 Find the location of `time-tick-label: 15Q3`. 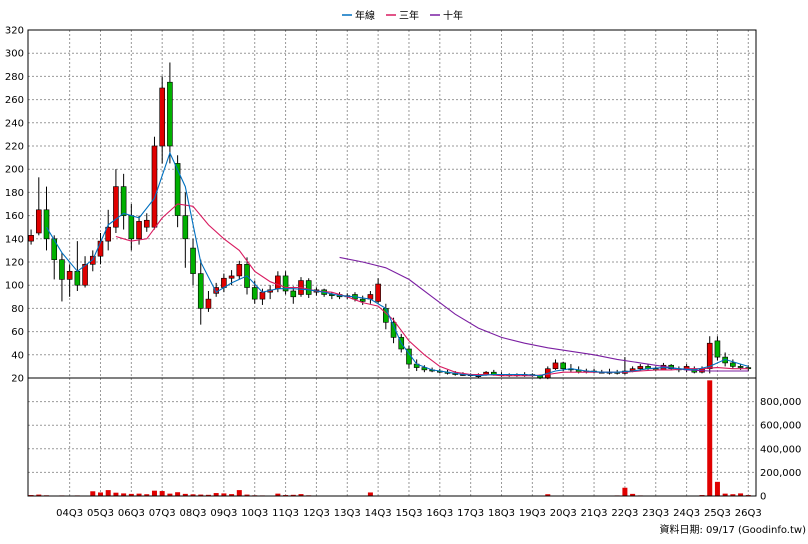

time-tick-label: 15Q3 is located at coordinates (408, 513).